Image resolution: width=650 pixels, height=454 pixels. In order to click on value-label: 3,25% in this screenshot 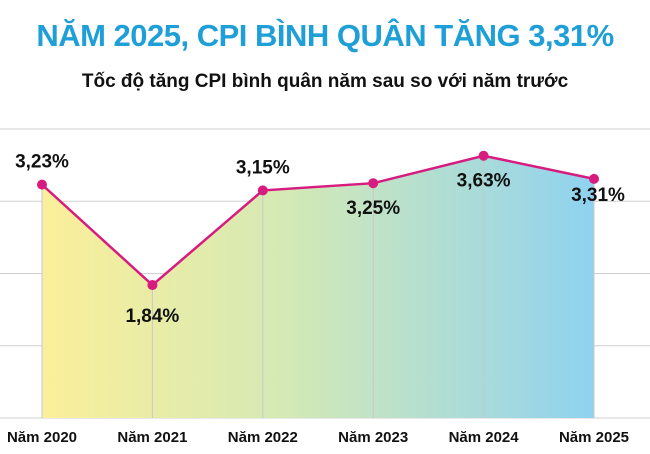, I will do `click(373, 208)`.